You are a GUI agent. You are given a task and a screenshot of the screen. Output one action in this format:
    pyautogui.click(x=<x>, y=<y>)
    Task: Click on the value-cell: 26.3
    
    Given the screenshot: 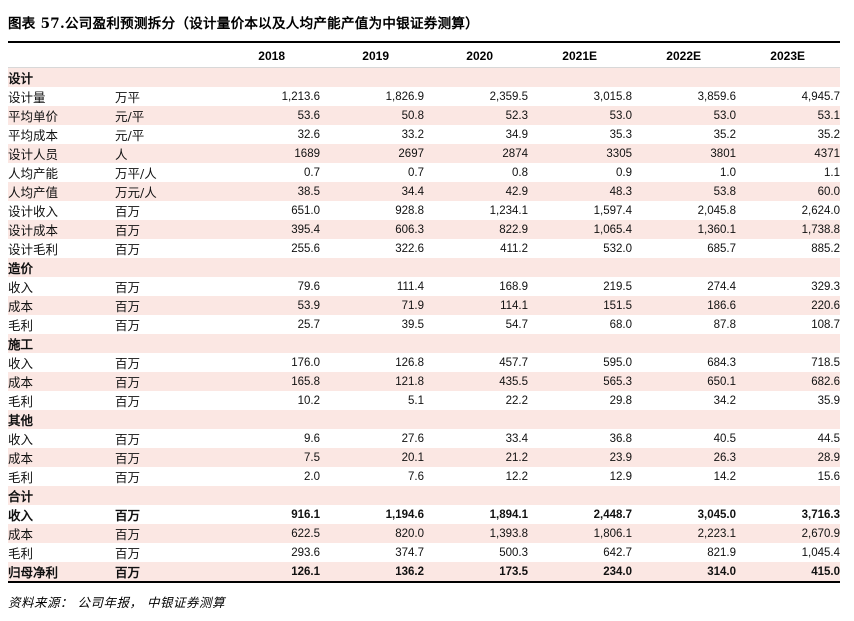 What is the action you would take?
    pyautogui.click(x=724, y=457)
    